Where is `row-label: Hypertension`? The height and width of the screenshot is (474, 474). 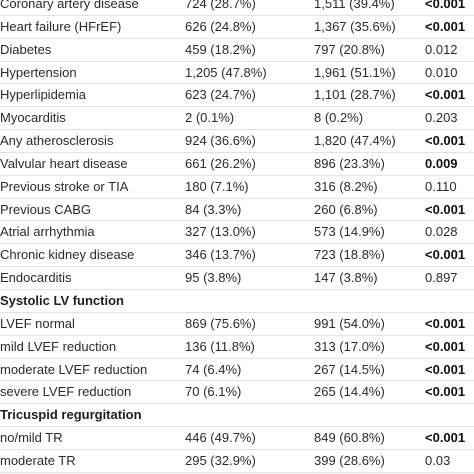
row-label: Hypertension is located at coordinates (38, 72).